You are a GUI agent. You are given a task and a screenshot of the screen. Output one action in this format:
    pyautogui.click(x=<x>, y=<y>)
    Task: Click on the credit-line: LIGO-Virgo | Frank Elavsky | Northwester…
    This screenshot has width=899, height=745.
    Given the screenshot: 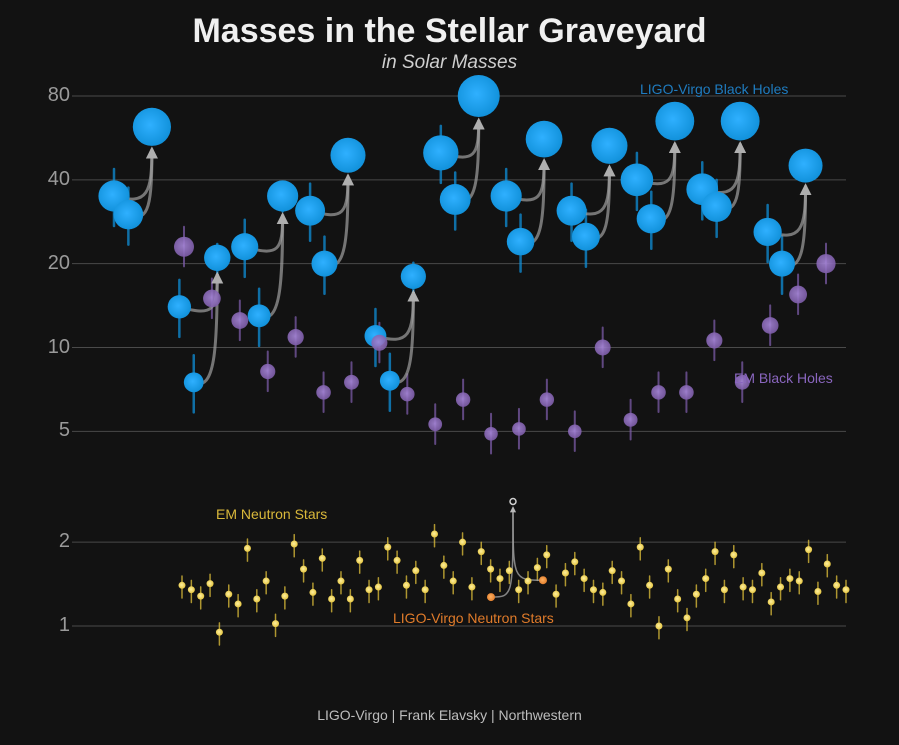 What is the action you would take?
    pyautogui.click(x=449, y=715)
    